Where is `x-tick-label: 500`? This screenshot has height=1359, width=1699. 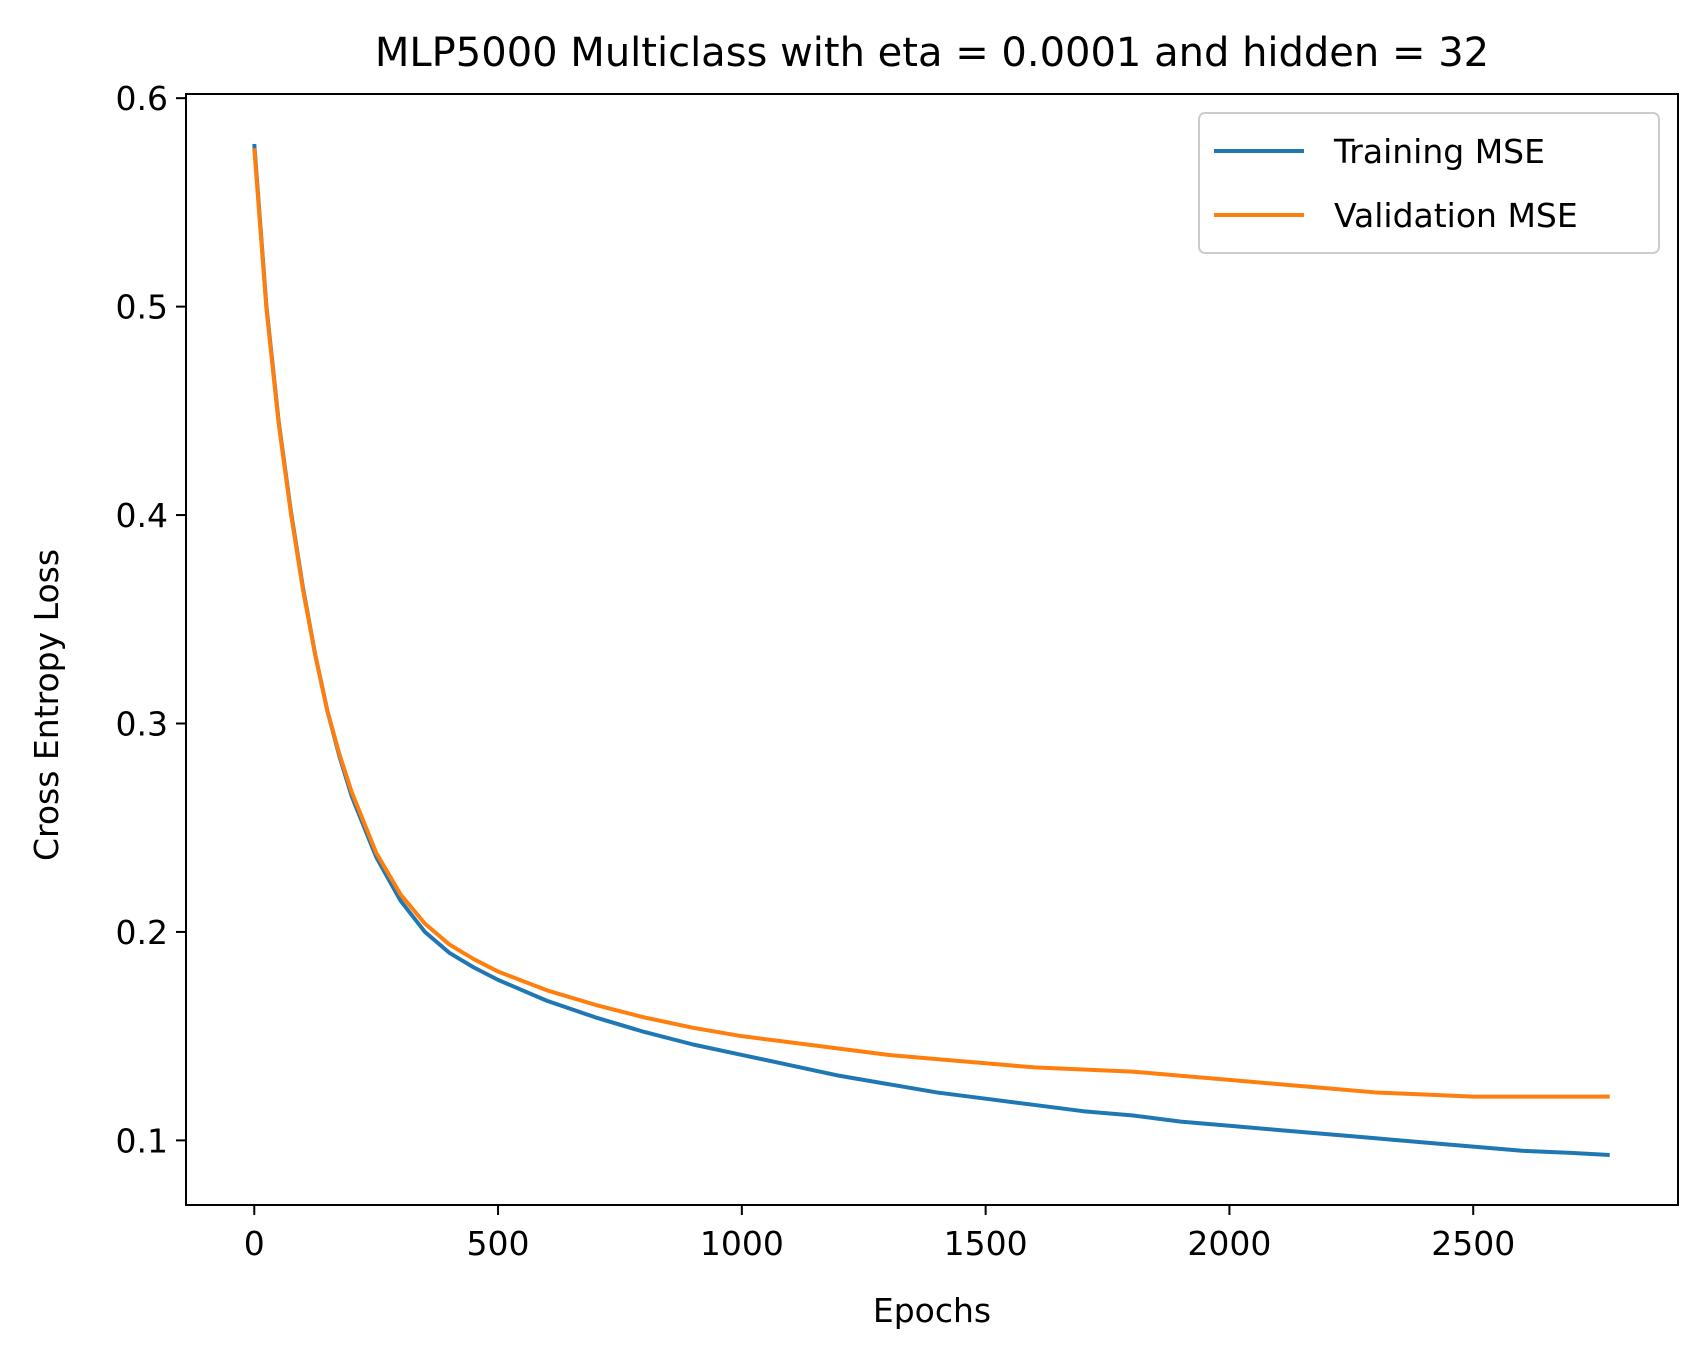 x-tick-label: 500 is located at coordinates (498, 1243).